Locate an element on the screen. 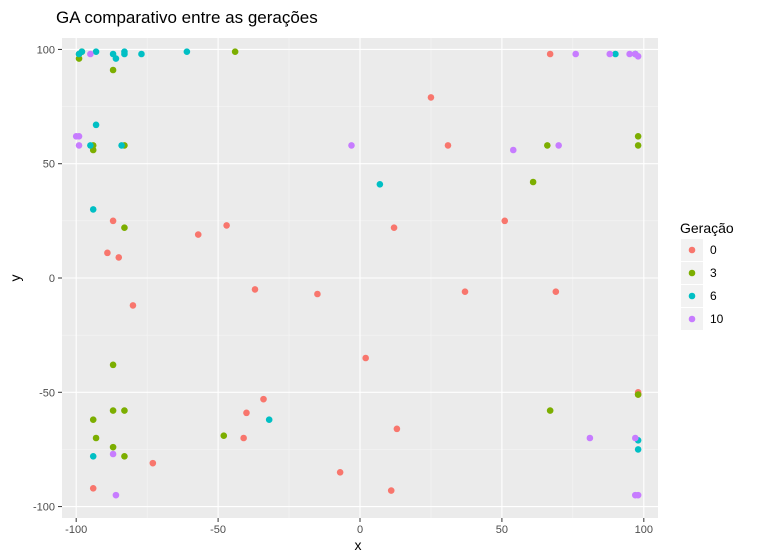 This screenshot has width=770, height=560. x-axis-ticks: -100 -50 0 50 100 is located at coordinates (359, 527).